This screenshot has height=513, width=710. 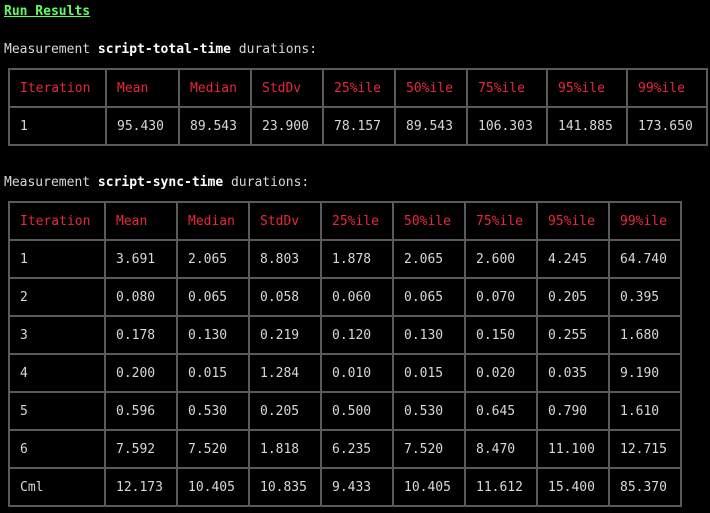 What do you see at coordinates (573, 487) in the screenshot?
I see `table-cell: 15.400` at bounding box center [573, 487].